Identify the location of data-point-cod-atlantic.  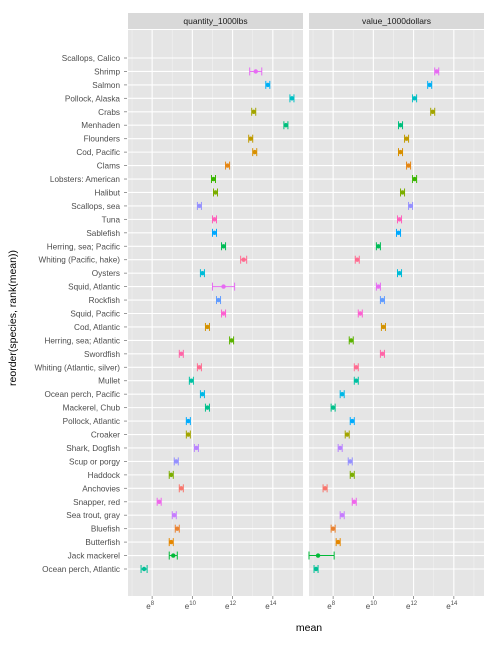
(383, 326).